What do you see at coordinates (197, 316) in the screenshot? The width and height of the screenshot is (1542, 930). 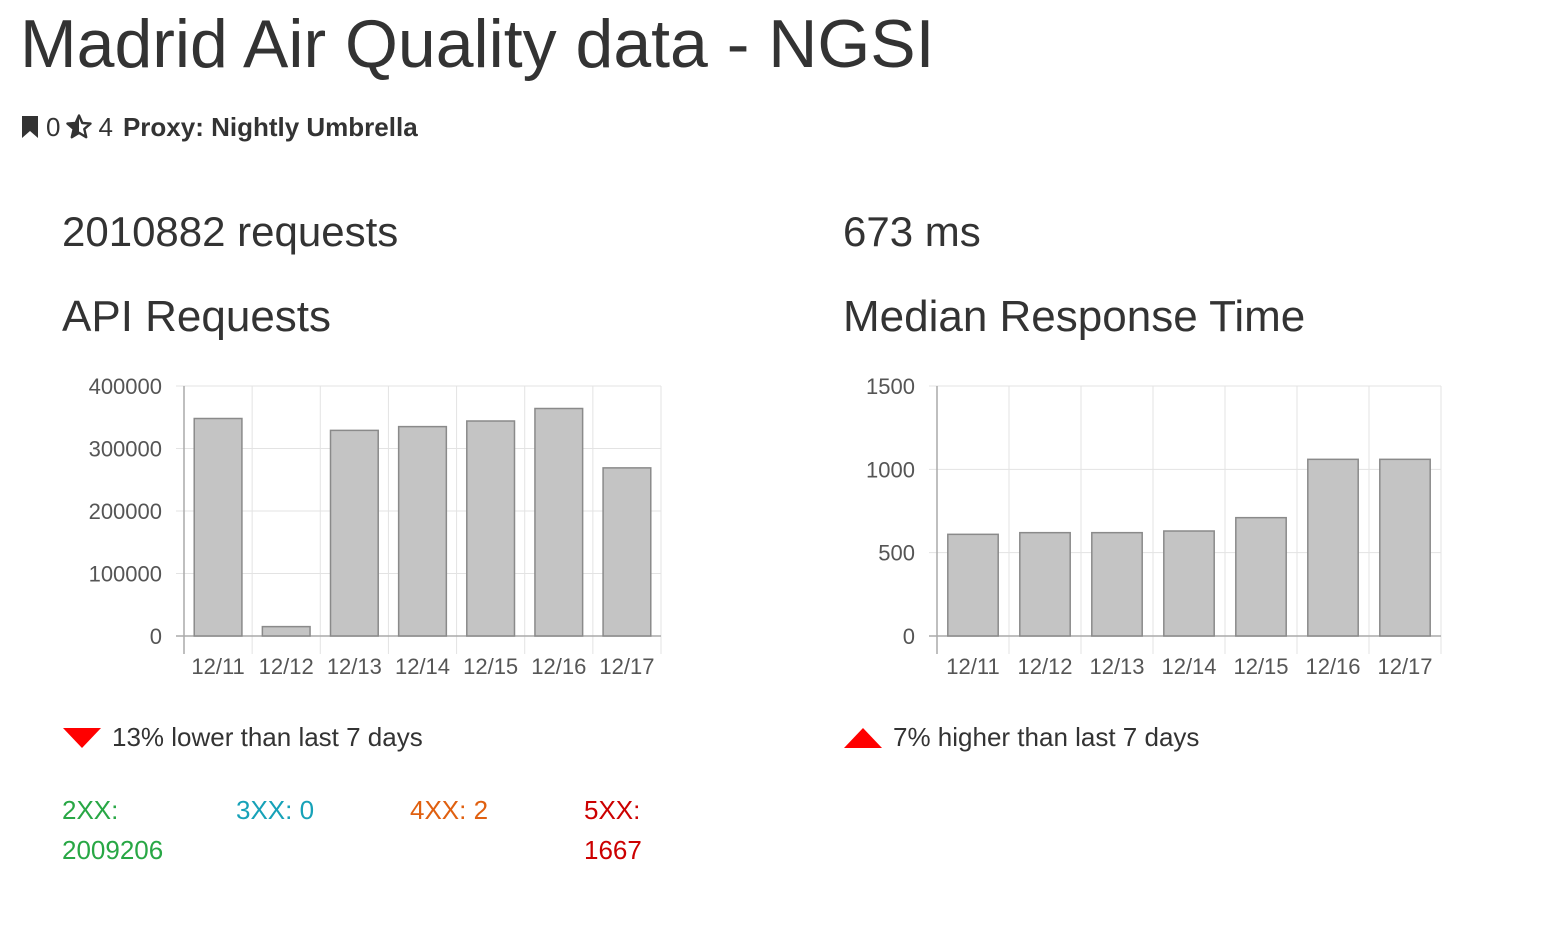 I see `api-requests-title: API Requests` at bounding box center [197, 316].